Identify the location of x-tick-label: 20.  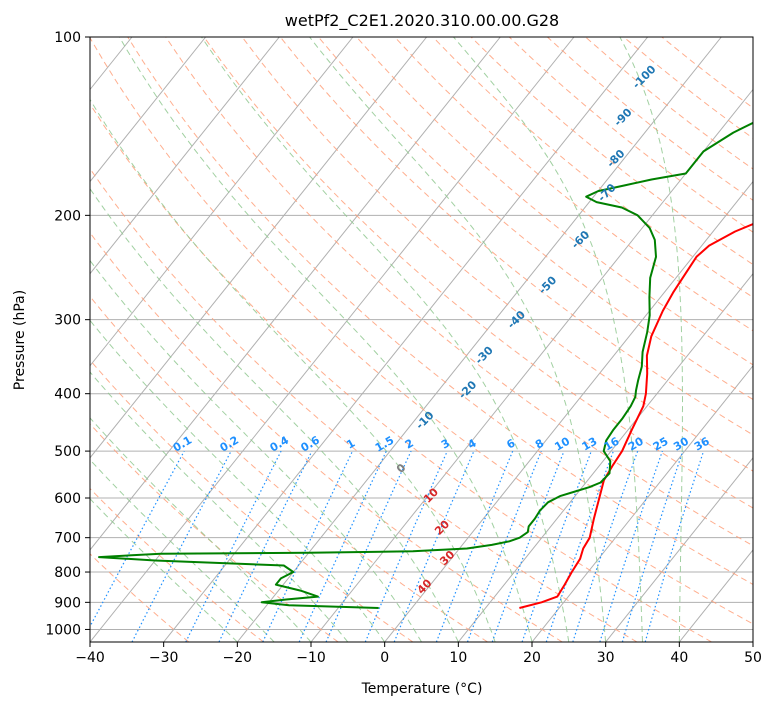
(532, 658).